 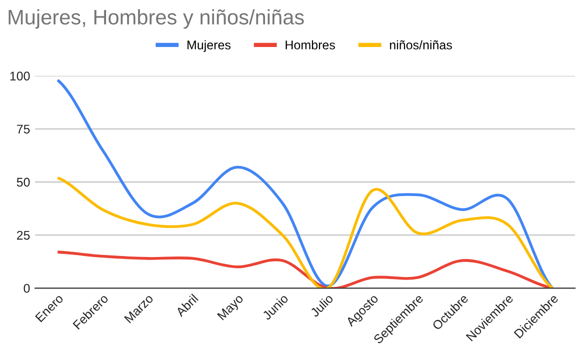 What do you see at coordinates (23, 182) in the screenshot?
I see `y-tick-label: 50` at bounding box center [23, 182].